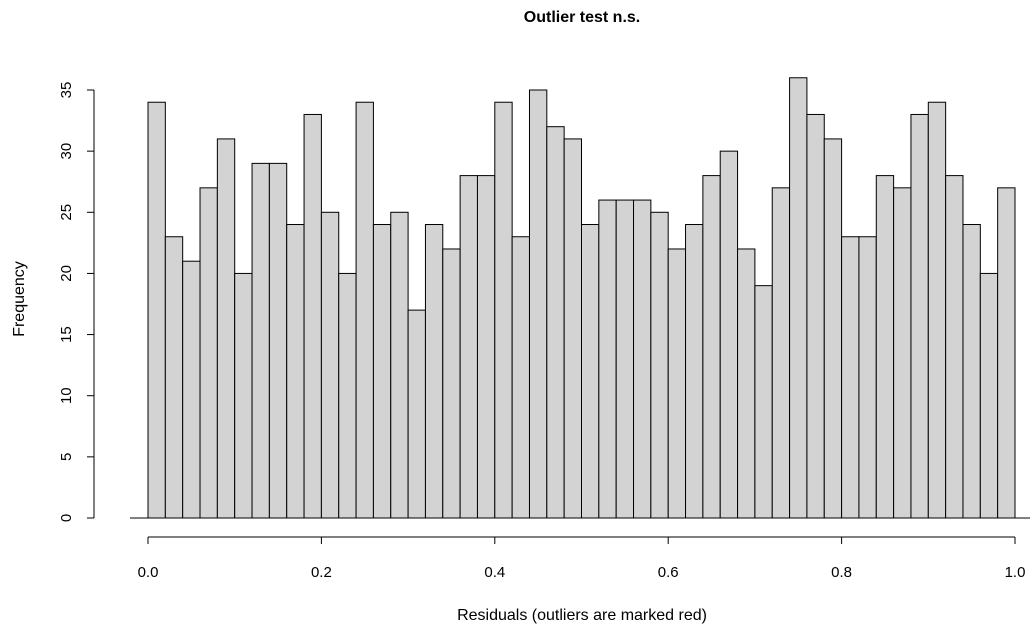 The height and width of the screenshot is (629, 1032). Describe the element at coordinates (66, 518) in the screenshot. I see `y-tick-label: 0` at that location.